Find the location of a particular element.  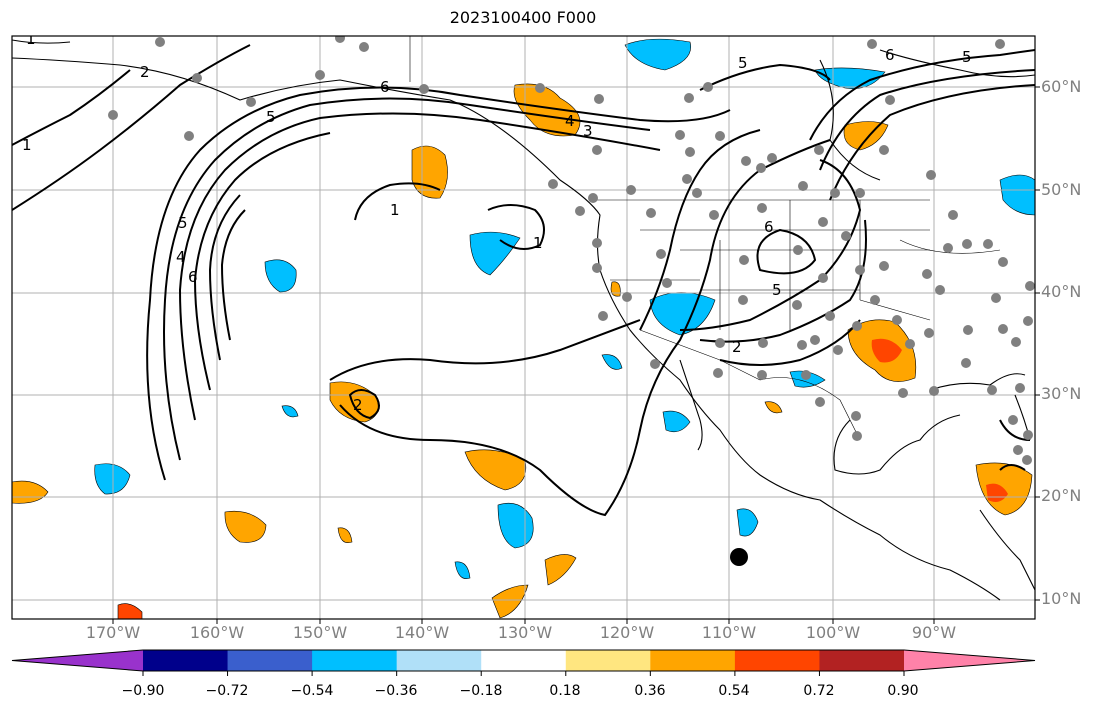

lat-label: 10°N is located at coordinates (1061, 598).